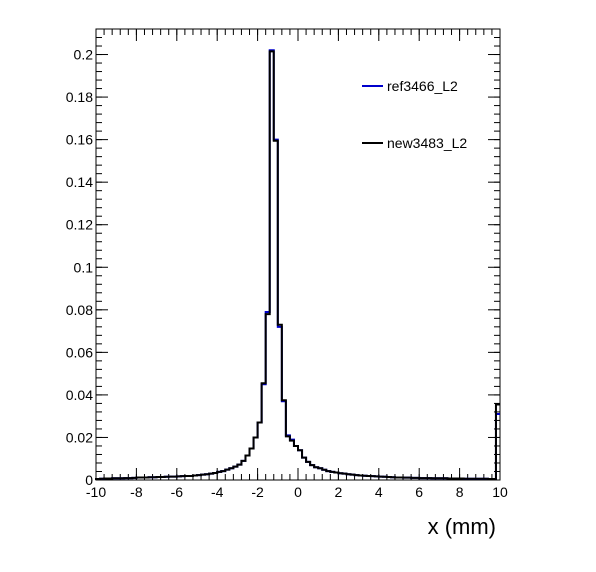 The height and width of the screenshot is (572, 596). What do you see at coordinates (79, 395) in the screenshot?
I see `y-tick-label: 0.04` at bounding box center [79, 395].